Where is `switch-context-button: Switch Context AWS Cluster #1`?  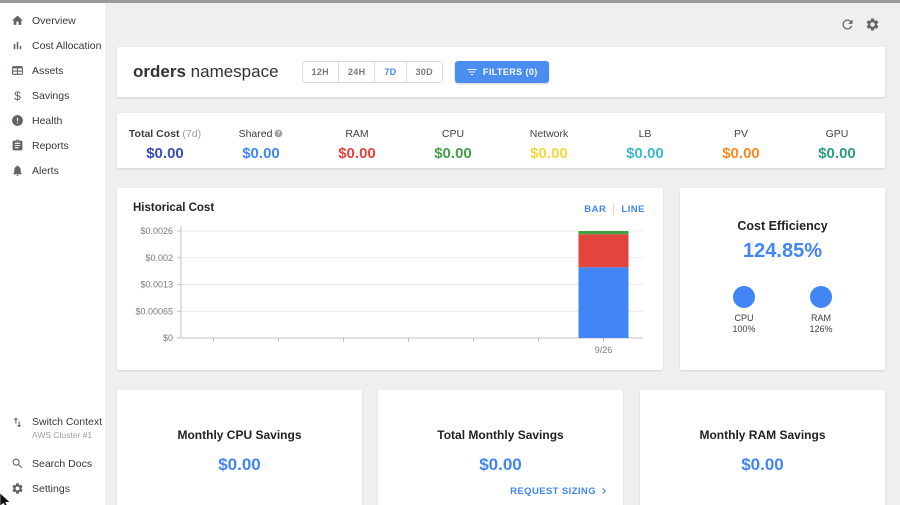
switch-context-button: Switch Context AWS Cluster #1 is located at coordinates (52, 428).